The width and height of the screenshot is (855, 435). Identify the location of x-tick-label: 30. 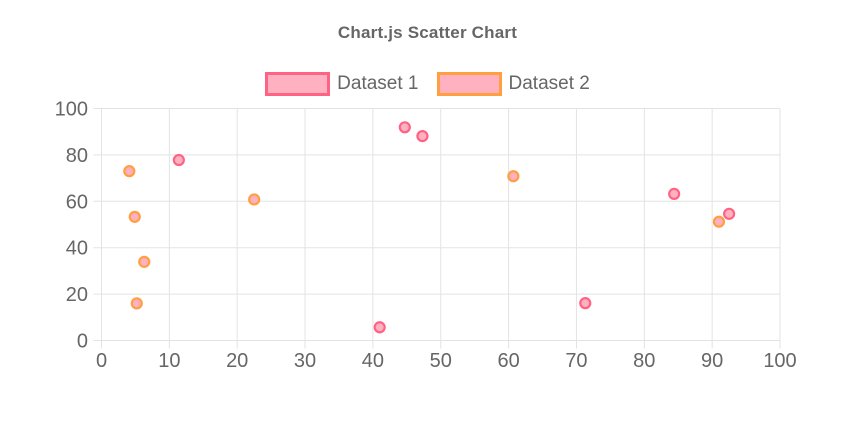
(305, 361).